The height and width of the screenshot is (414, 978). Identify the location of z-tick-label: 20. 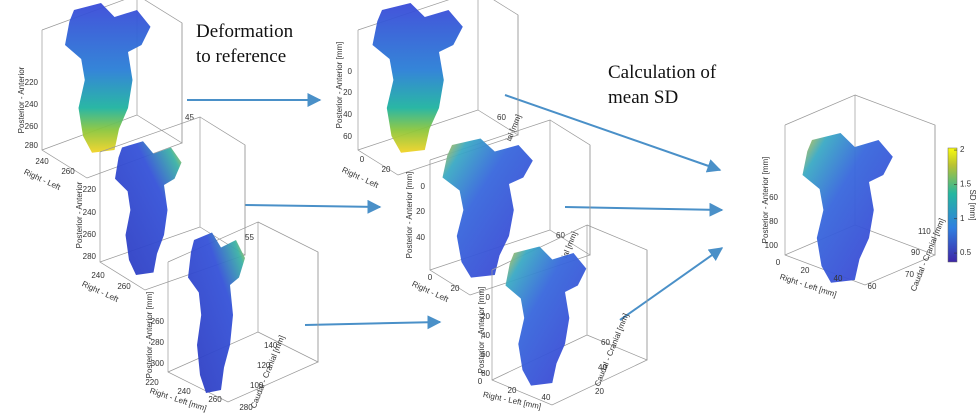
(599, 391).